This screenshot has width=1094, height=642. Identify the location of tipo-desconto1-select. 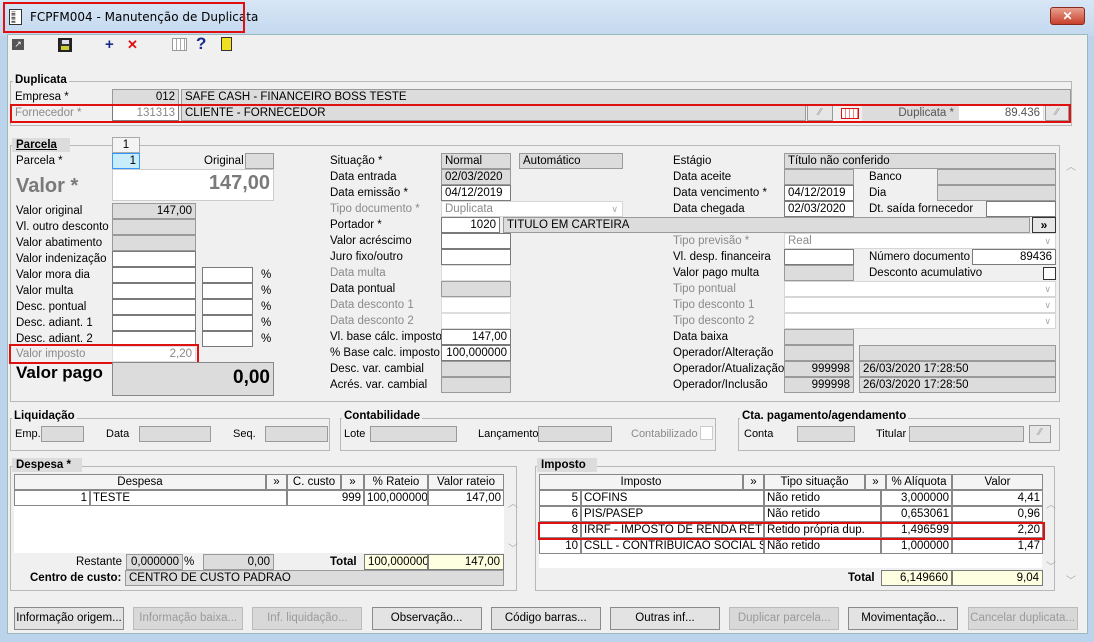
(920, 305).